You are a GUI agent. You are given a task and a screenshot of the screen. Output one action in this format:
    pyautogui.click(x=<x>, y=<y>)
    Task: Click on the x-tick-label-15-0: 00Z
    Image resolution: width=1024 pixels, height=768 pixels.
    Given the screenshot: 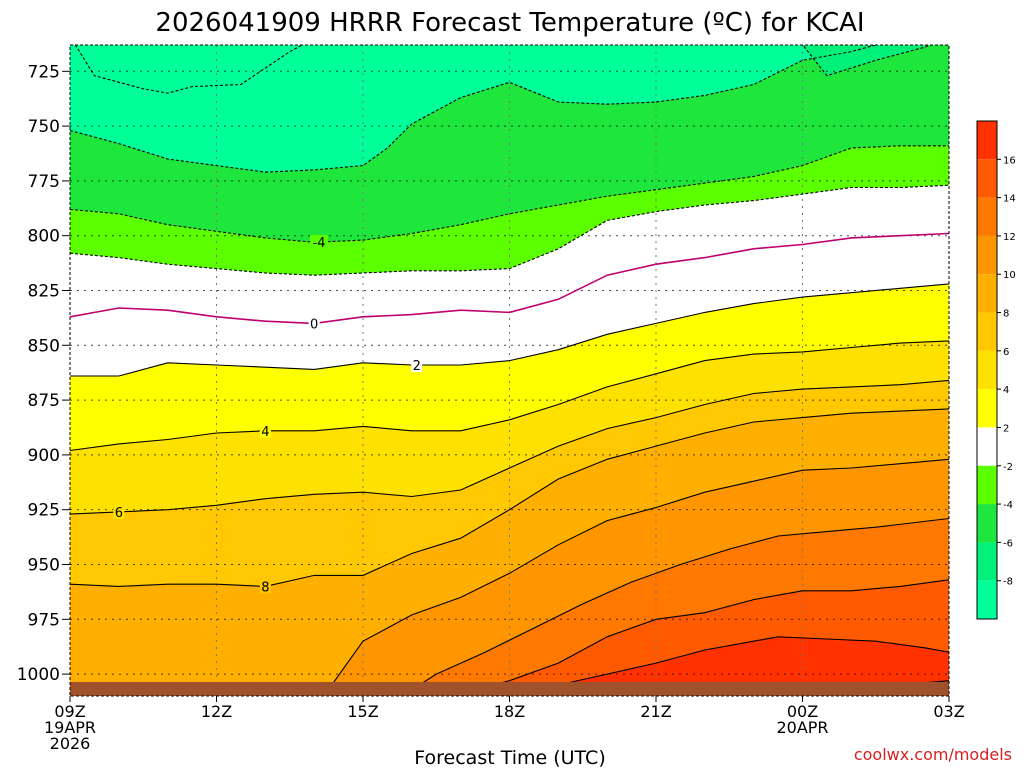 What is the action you would take?
    pyautogui.click(x=802, y=711)
    